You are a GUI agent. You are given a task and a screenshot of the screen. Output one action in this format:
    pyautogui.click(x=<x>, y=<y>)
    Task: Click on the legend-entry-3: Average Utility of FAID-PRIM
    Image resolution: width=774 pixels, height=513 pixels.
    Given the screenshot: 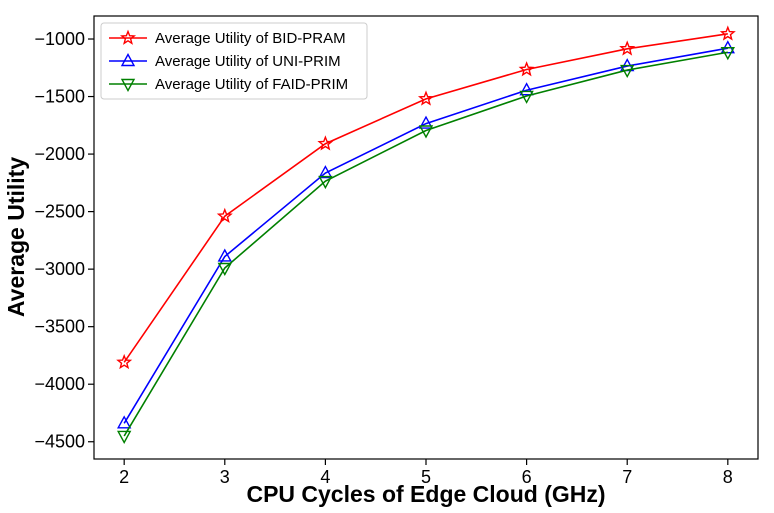 What is the action you would take?
    pyautogui.click(x=228, y=84)
    